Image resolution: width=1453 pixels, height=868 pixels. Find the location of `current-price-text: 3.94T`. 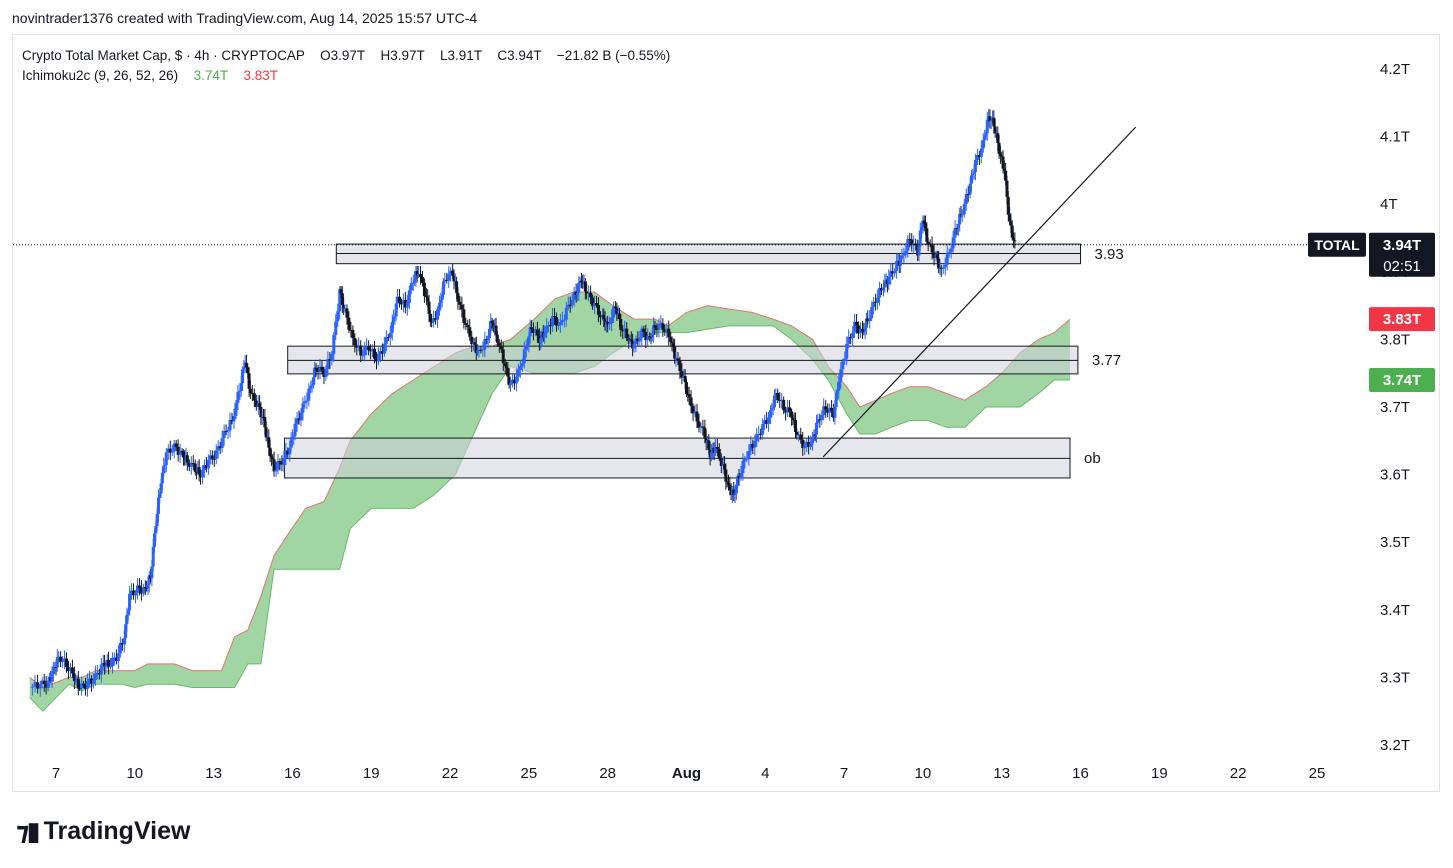

current-price-text: 3.94T is located at coordinates (1402, 245).